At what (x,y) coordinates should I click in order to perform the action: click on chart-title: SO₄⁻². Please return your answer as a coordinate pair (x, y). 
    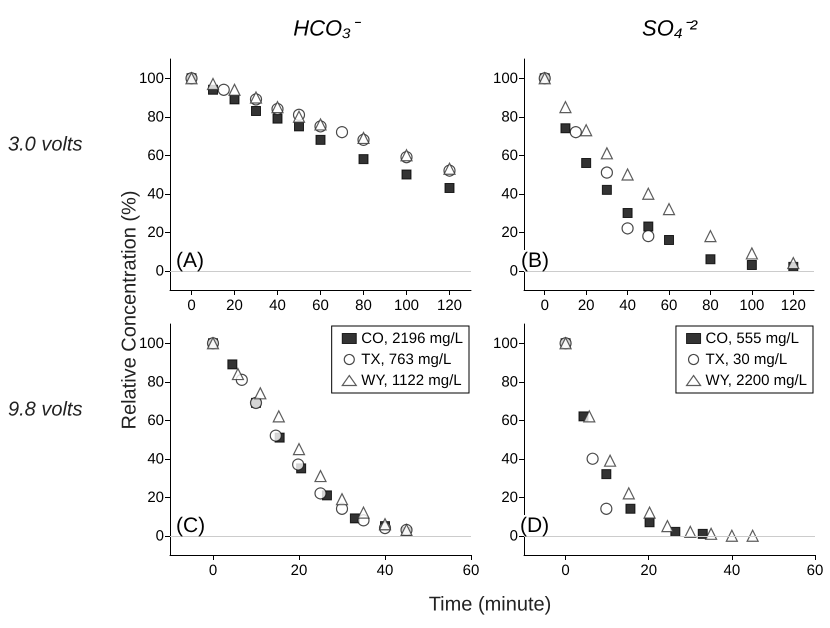
    Looking at the image, I should click on (670, 28).